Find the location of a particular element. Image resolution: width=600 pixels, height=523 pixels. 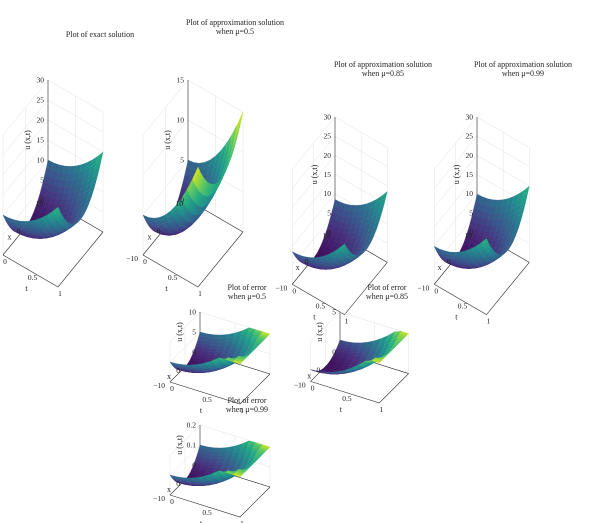

panel-title: Plot of exact solution is located at coordinates (100, 34).